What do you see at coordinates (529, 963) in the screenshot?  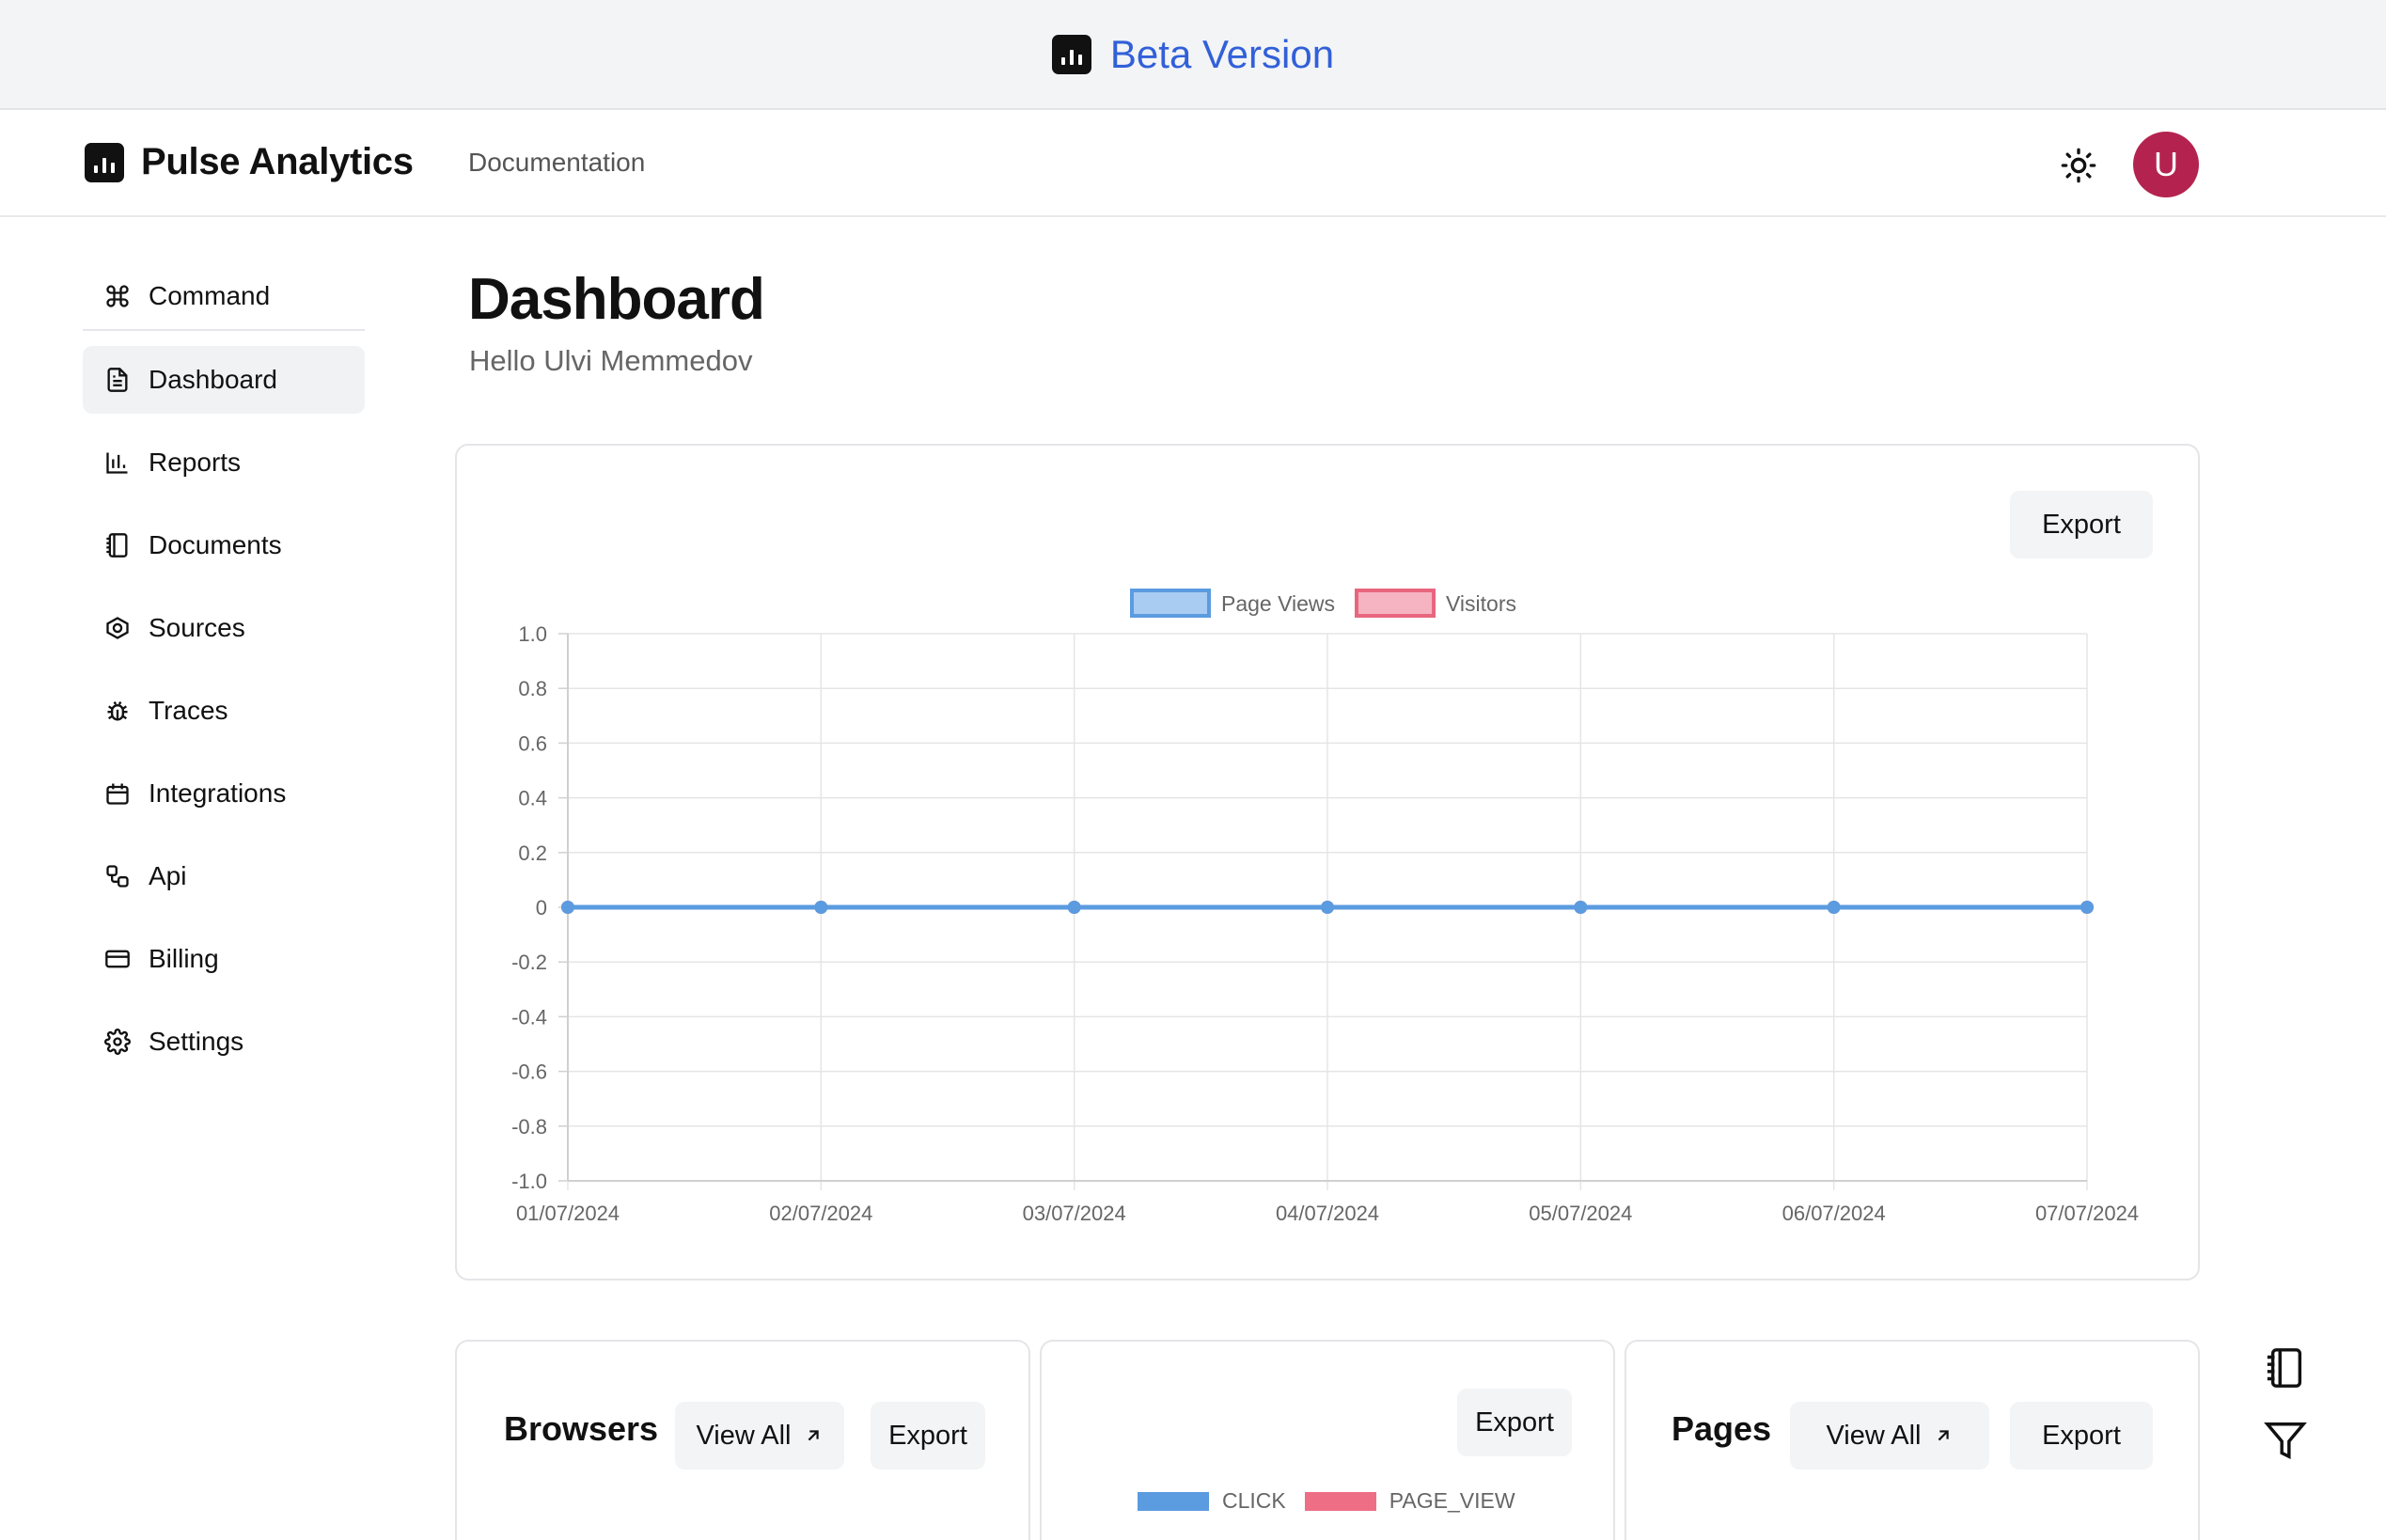 I see `y-tick-label: -0.2` at bounding box center [529, 963].